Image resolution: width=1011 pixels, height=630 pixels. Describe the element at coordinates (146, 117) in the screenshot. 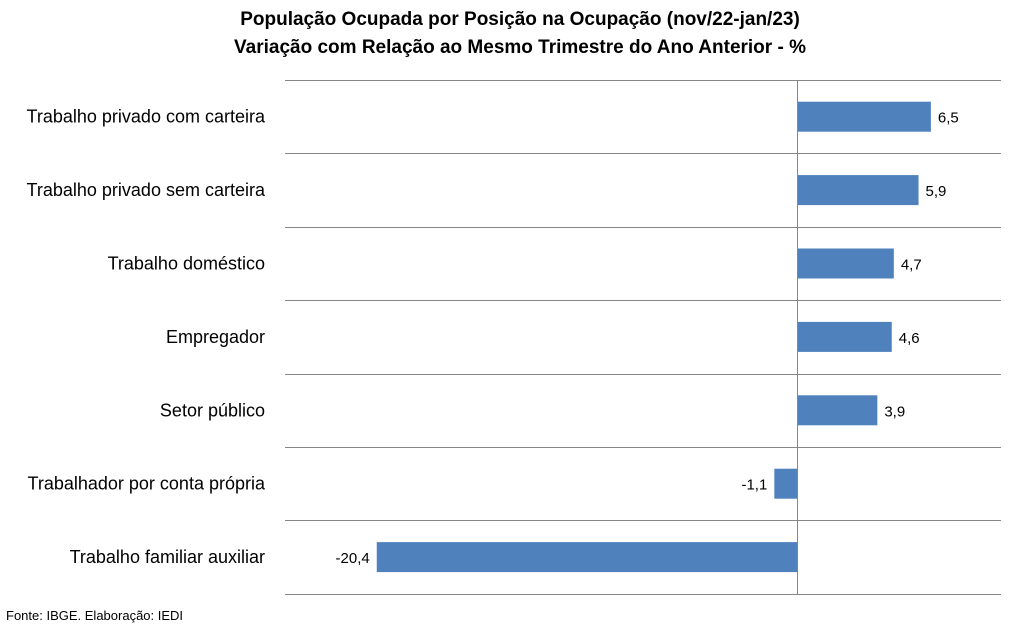

I see `category-label: Trabalho privado com carteira` at that location.